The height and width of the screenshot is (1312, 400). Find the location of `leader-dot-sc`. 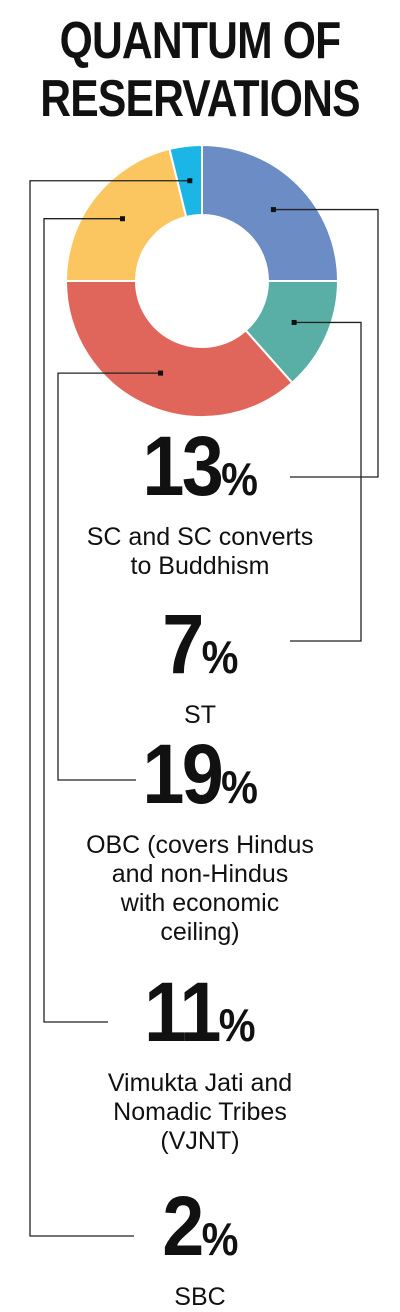

leader-dot-sc is located at coordinates (273, 210).